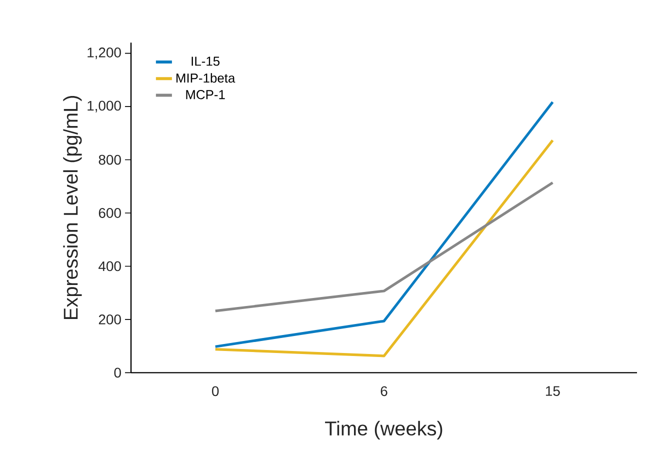 Image resolution: width=661 pixels, height=461 pixels. What do you see at coordinates (104, 54) in the screenshot?
I see `y-tick-label: 1,200` at bounding box center [104, 54].